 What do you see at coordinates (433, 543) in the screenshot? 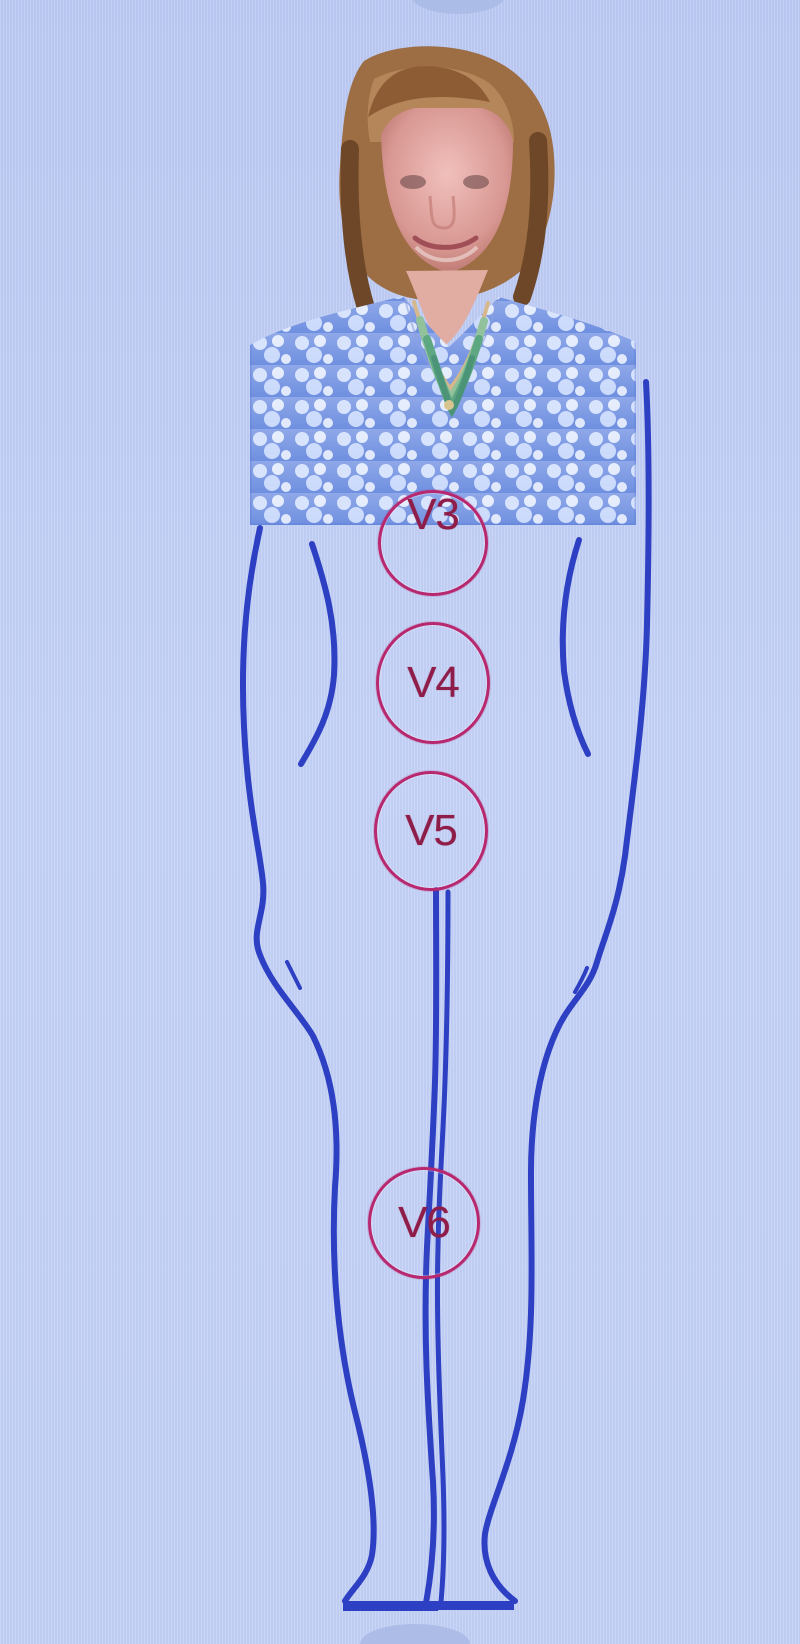
I see `vertebra-marker-v3: V3` at bounding box center [433, 543].